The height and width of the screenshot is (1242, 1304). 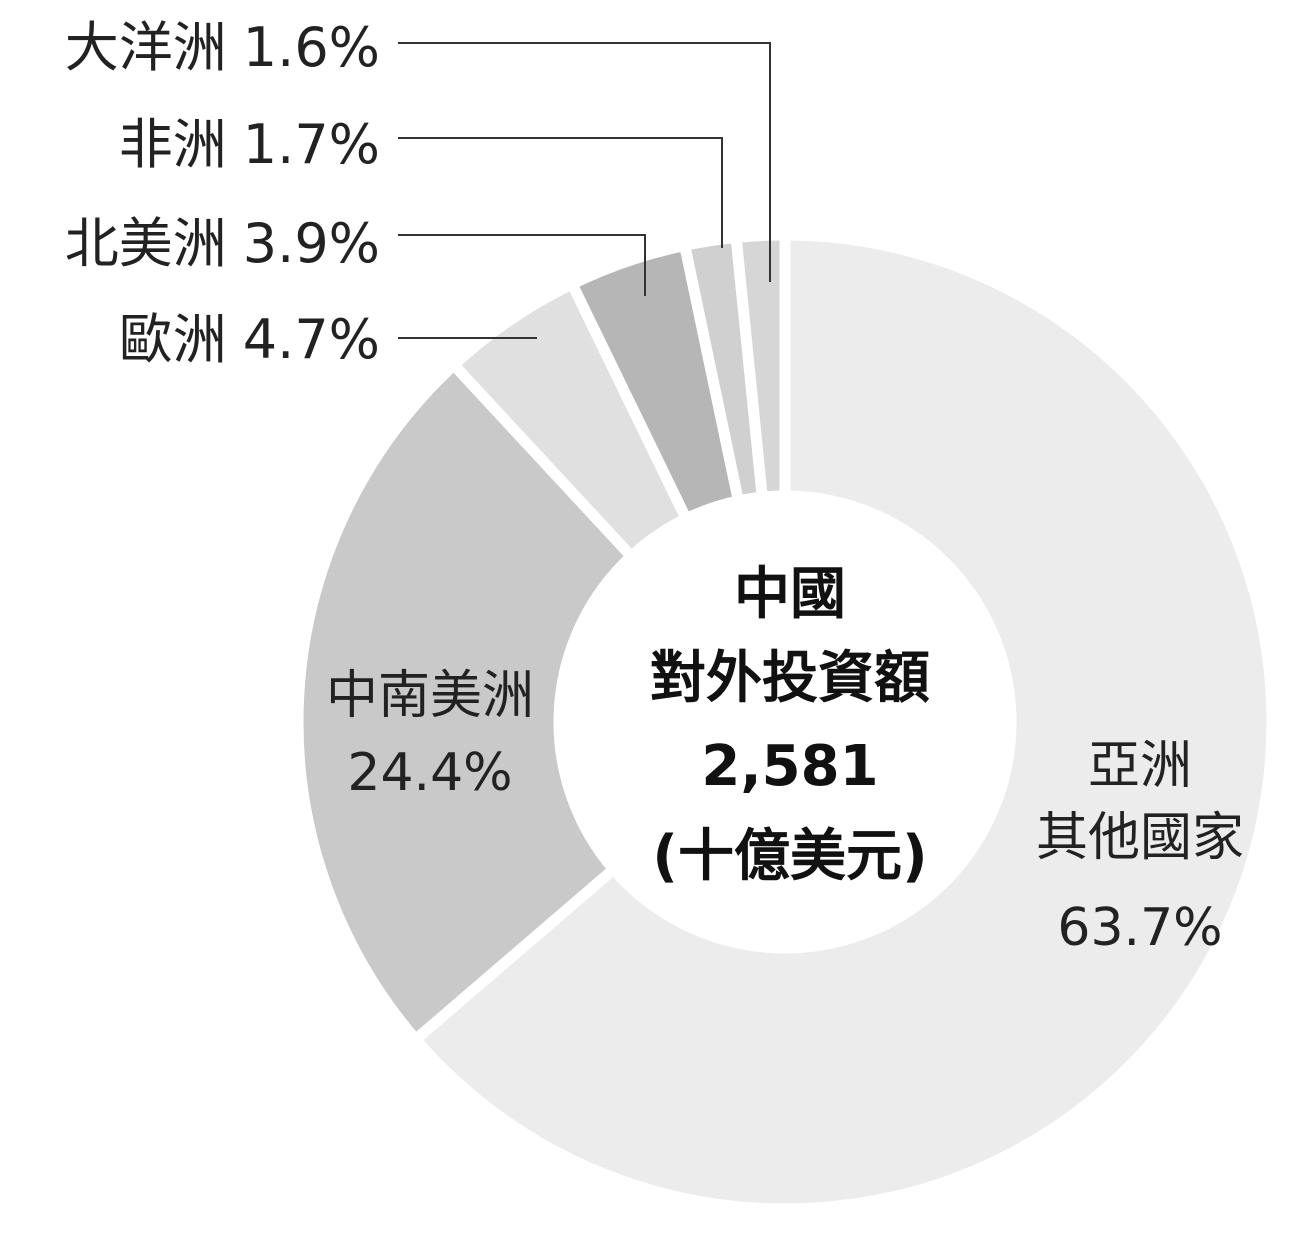 I want to click on category-label: 大洋洲, so click(x=146, y=47).